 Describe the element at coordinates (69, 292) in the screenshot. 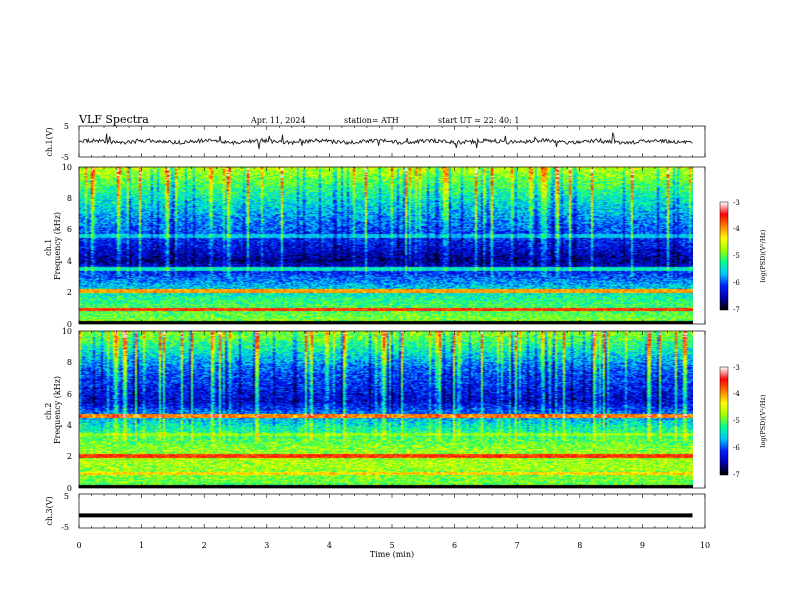

I see `ch1-ytick-2: 2` at that location.